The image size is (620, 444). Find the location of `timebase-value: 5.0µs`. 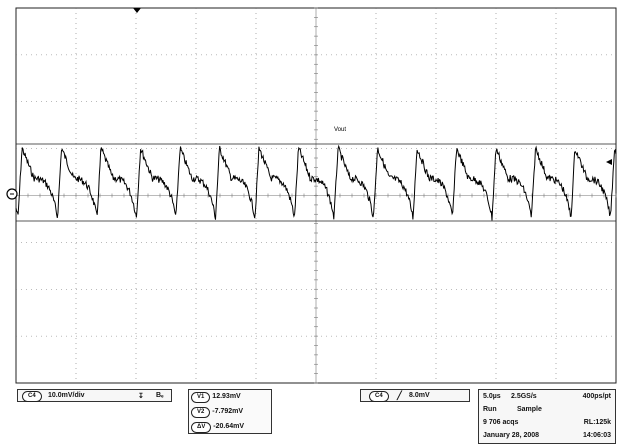

timebase-value: 5.0µs is located at coordinates (492, 396).